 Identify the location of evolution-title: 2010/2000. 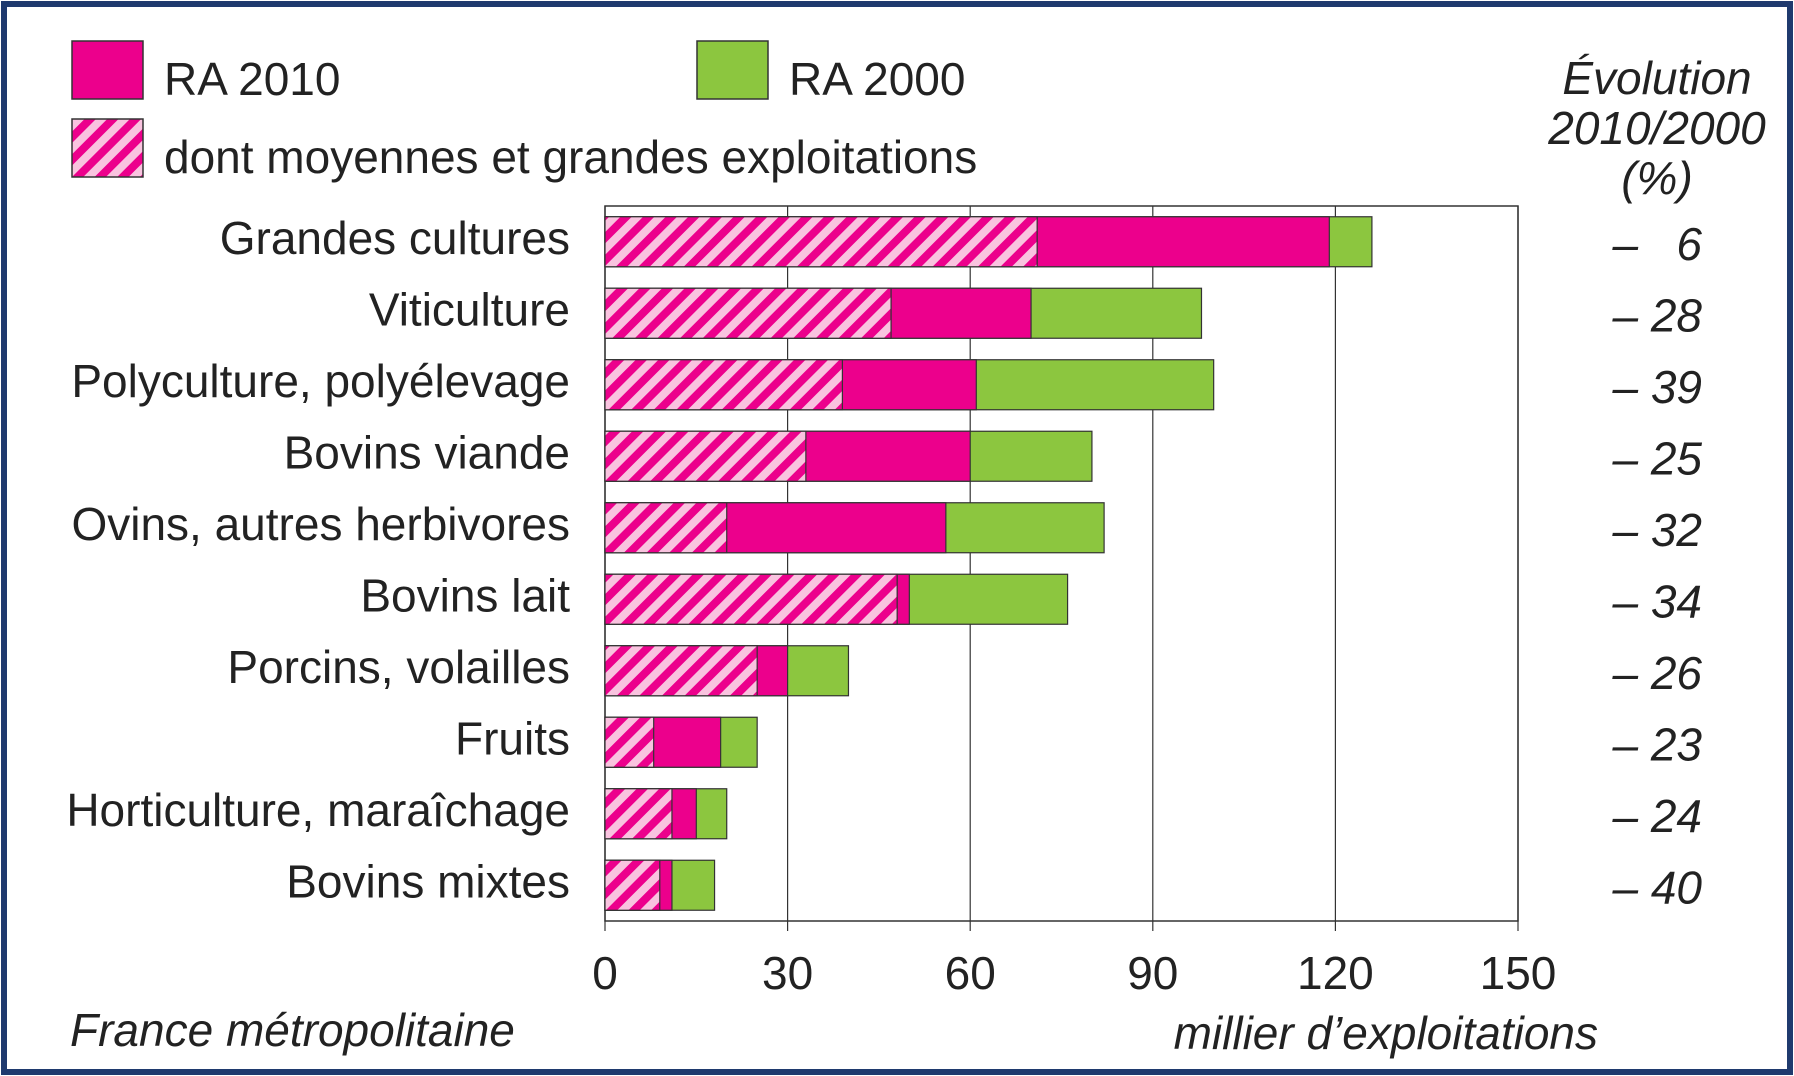
(1656, 128).